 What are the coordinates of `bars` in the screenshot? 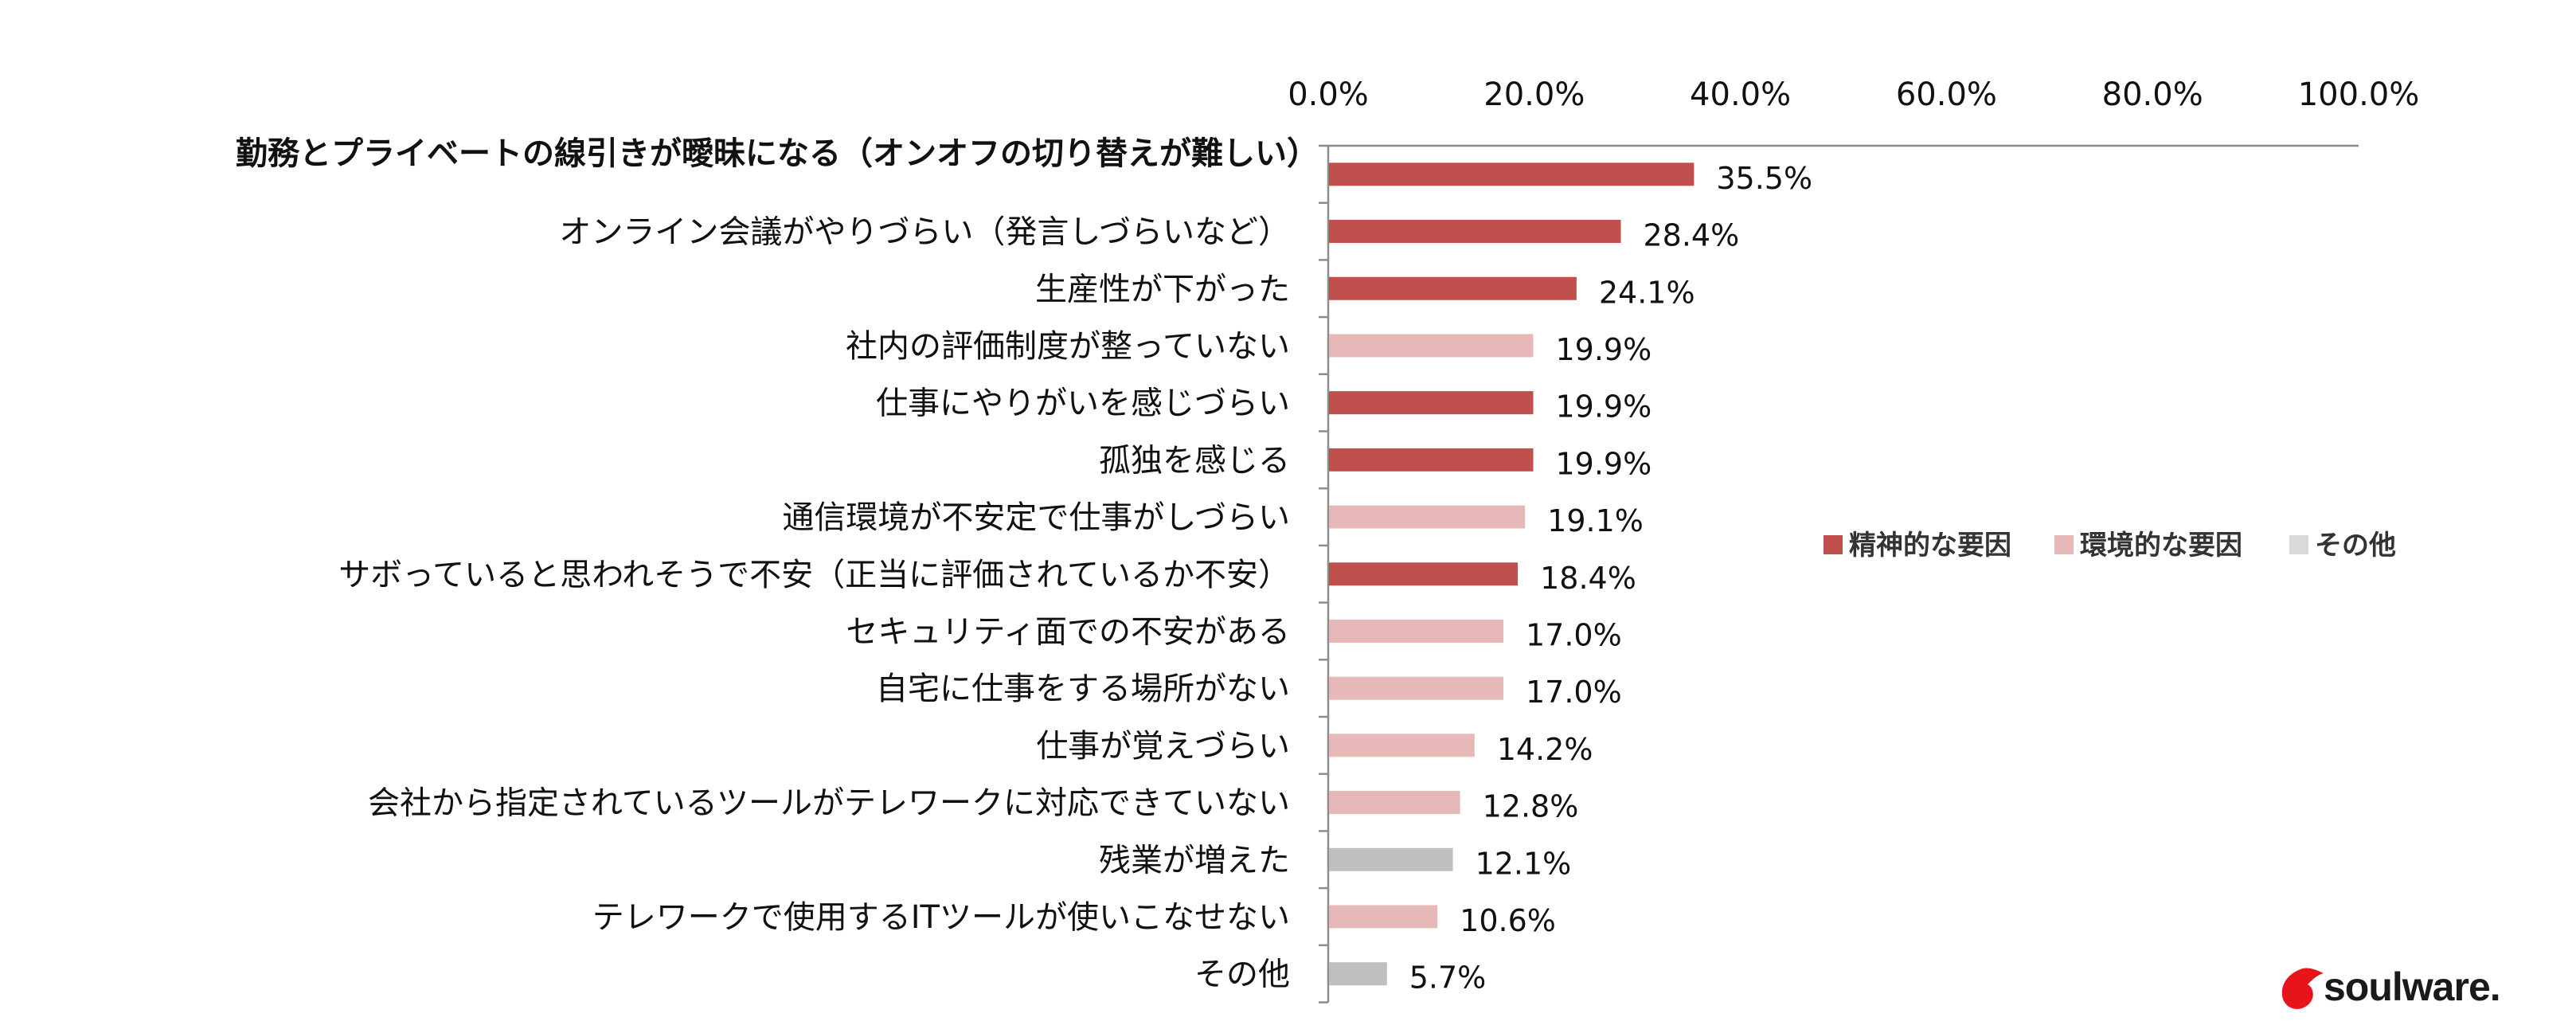 It's located at (1512, 574).